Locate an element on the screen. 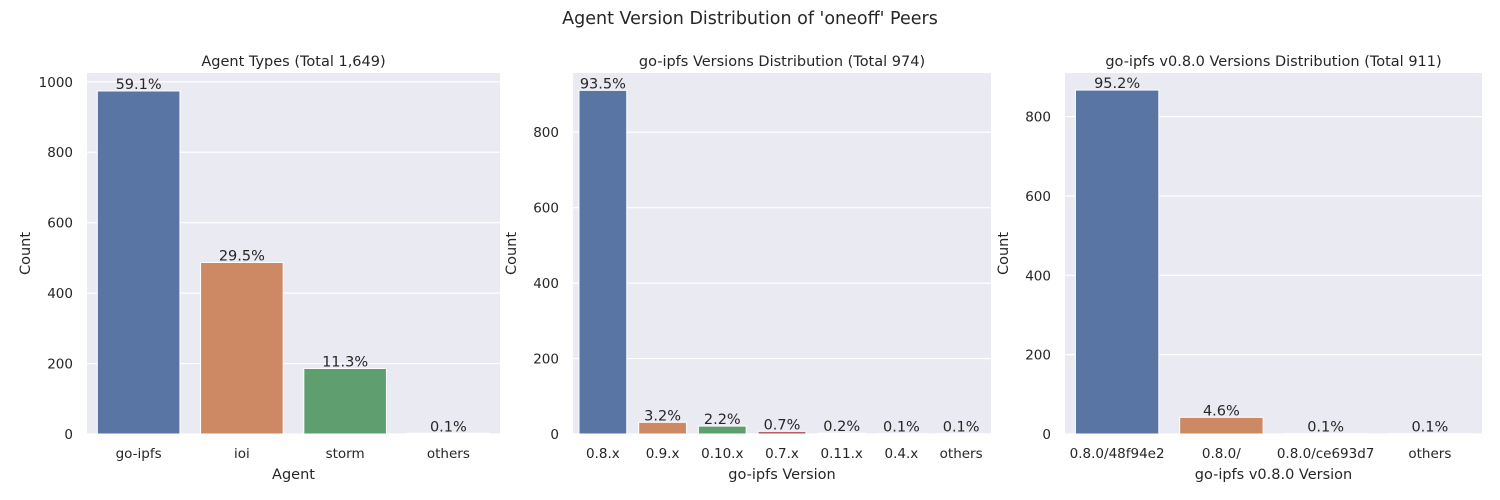 The image size is (1500, 500). data-label: 59.1% is located at coordinates (139, 85).